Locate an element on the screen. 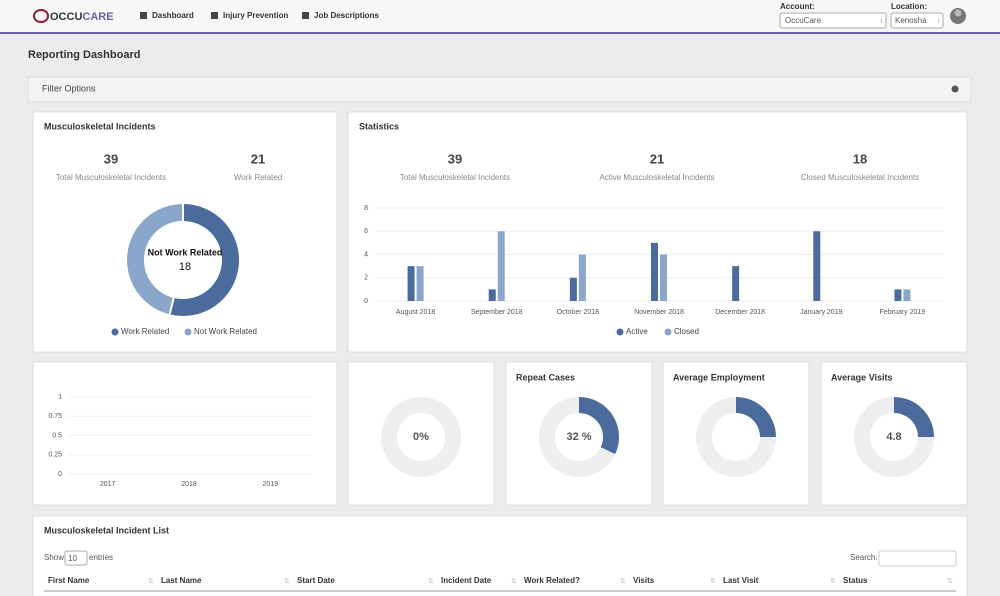 This screenshot has height=596, width=1000. column-header: Last Visit is located at coordinates (741, 580).